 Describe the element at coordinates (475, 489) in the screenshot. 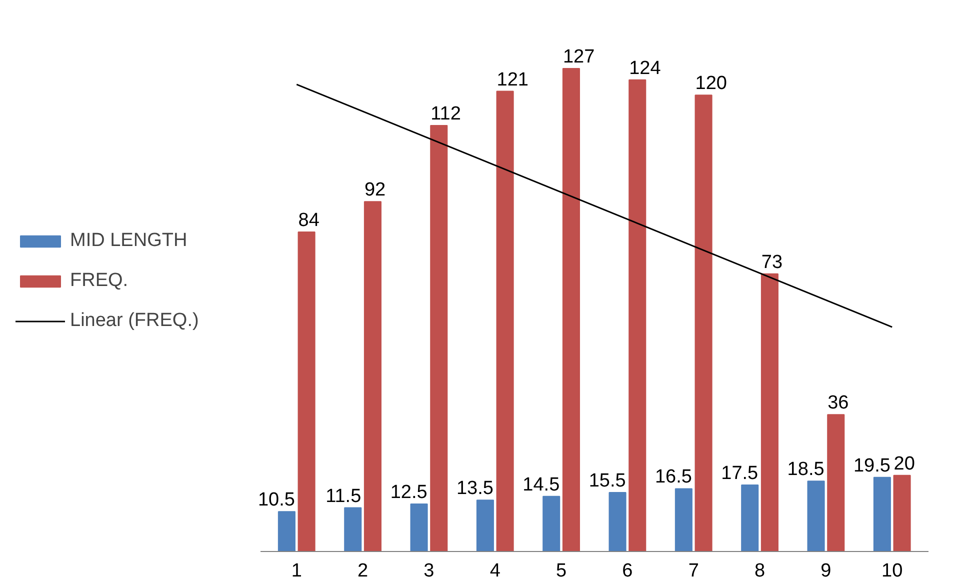

I see `data-label: 13.5` at that location.